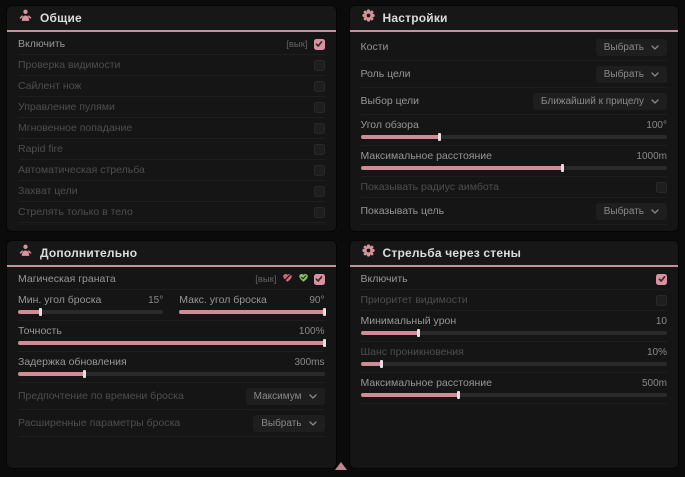  I want to click on setting-label: Включить, so click(384, 279).